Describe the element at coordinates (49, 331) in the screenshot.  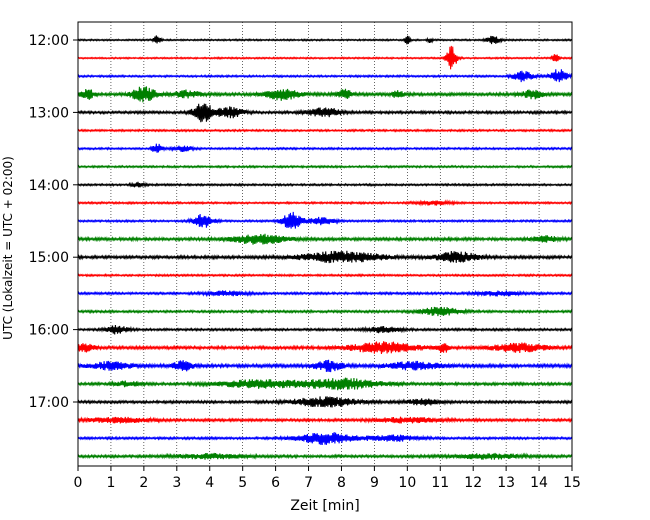
I see `y-tick-label-1600: 16:00` at that location.